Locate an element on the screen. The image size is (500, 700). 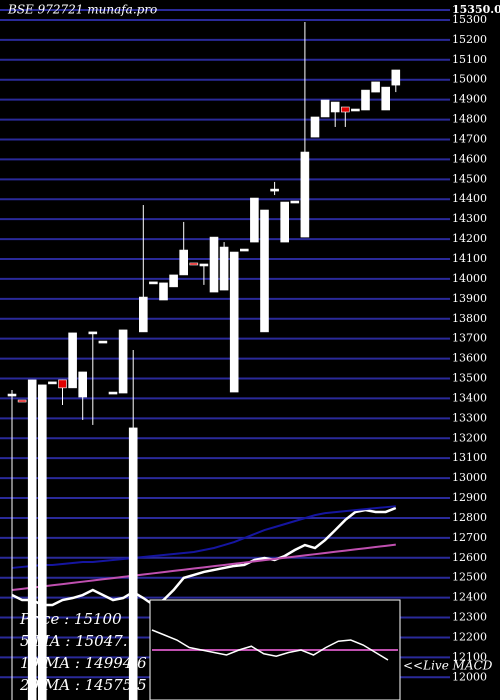
y-tick-label: 13300 is located at coordinates (469, 417).